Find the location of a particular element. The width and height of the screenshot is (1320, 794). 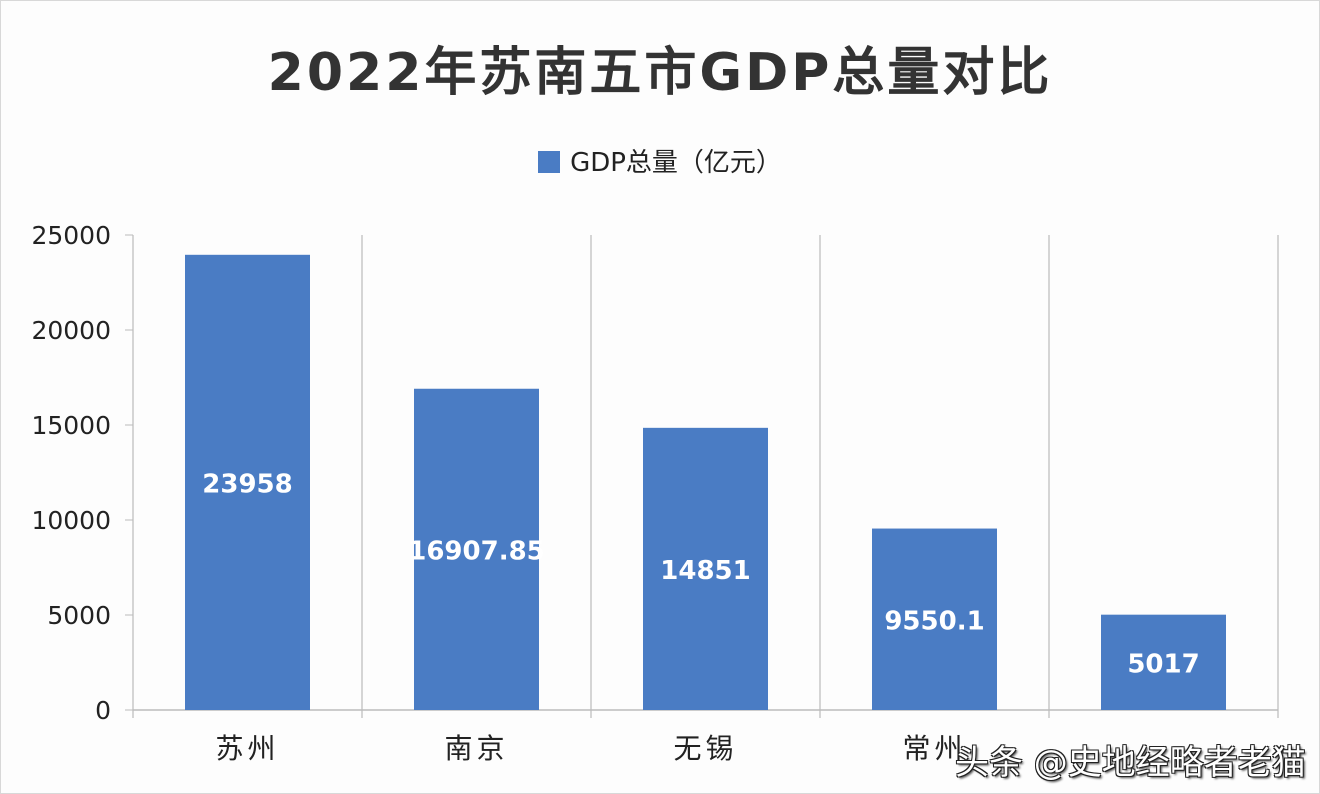

y-tick-label: 5000 is located at coordinates (79, 615).